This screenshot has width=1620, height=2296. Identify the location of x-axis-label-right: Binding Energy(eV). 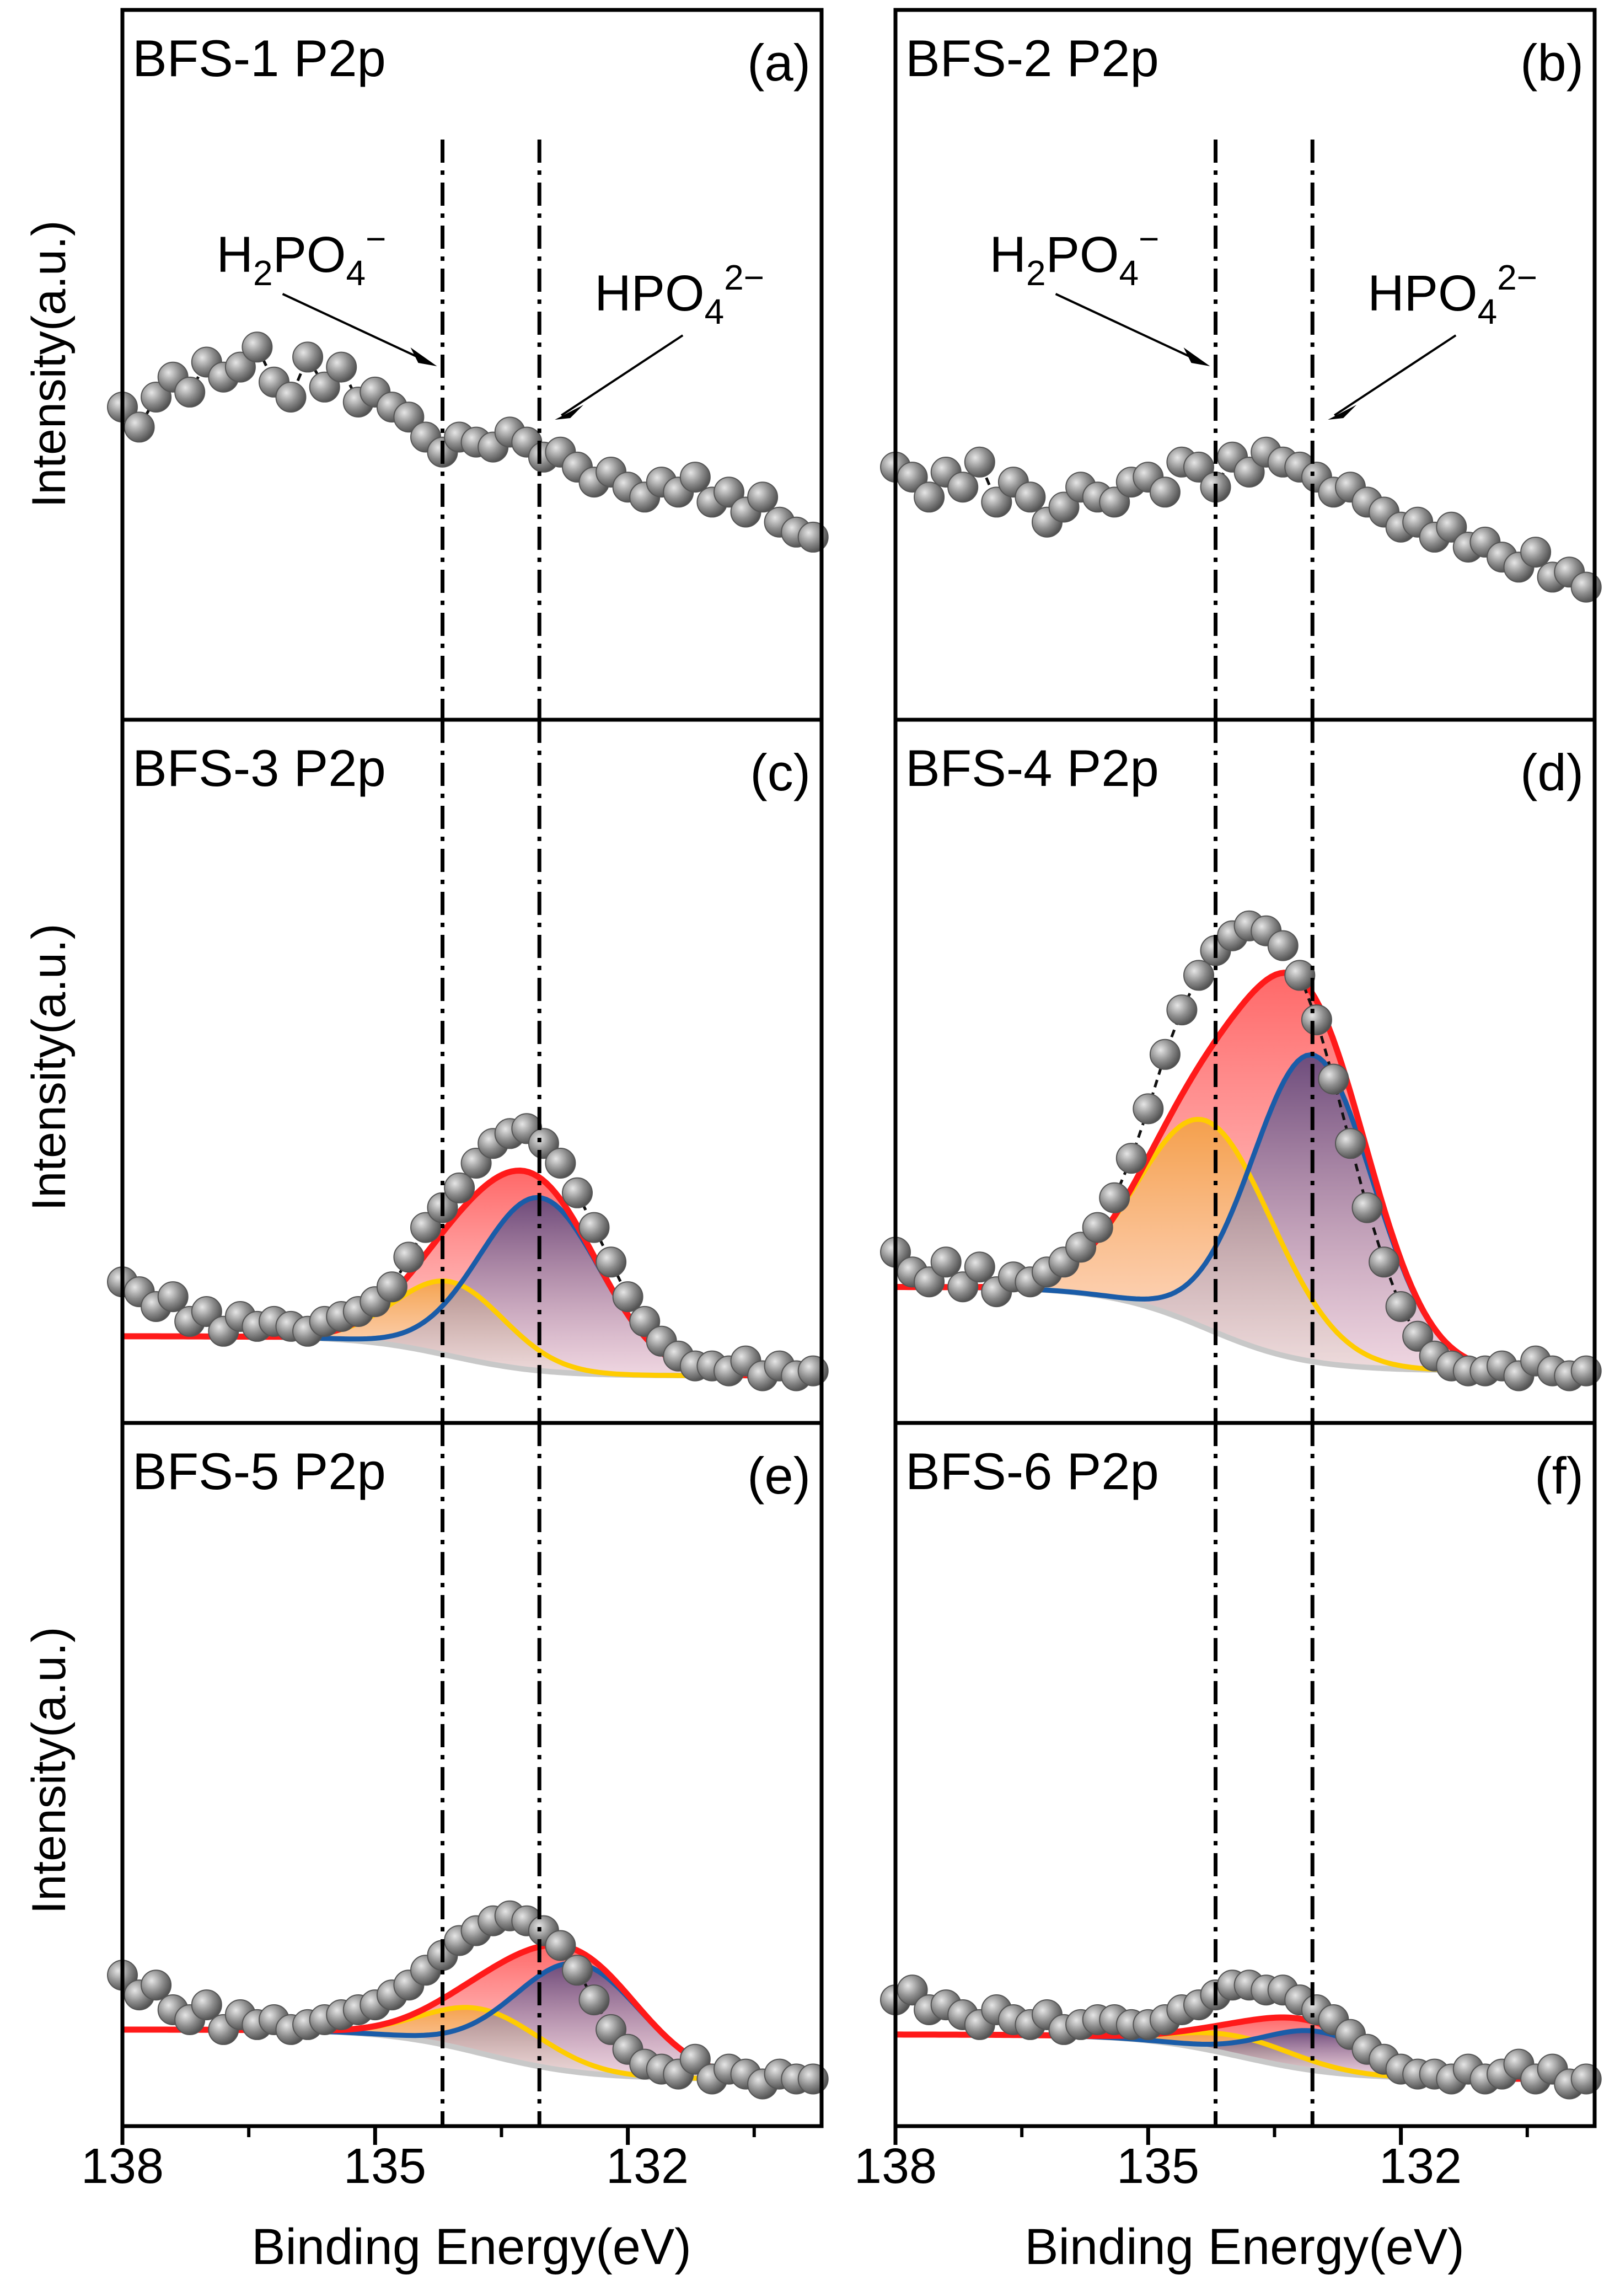
(1245, 2247).